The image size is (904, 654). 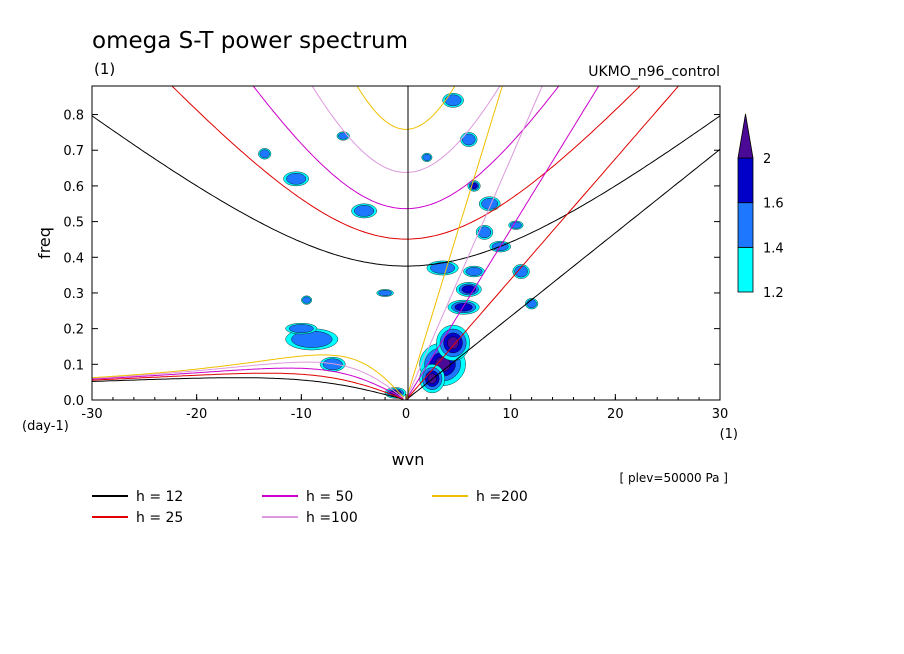 What do you see at coordinates (196, 414) in the screenshot?
I see `x-tick-label: -20` at bounding box center [196, 414].